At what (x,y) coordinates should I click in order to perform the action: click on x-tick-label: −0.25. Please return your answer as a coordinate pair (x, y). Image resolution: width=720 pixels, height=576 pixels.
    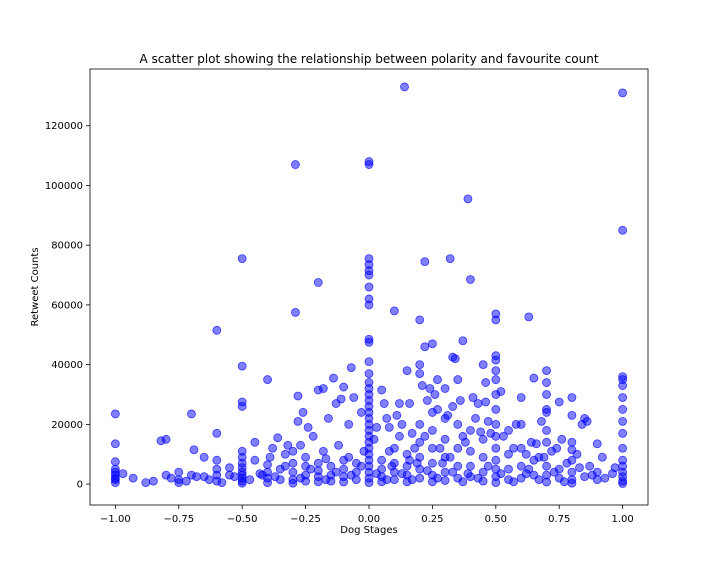
    Looking at the image, I should click on (305, 519).